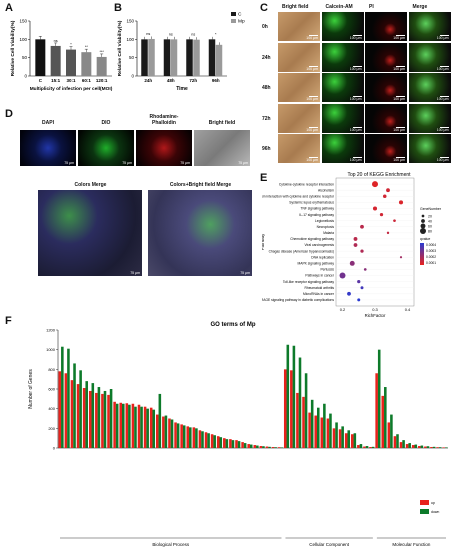 The image size is (455, 550). Describe the element at coordinates (423, 216) in the screenshot. I see `e-legend-count-dot` at that location.